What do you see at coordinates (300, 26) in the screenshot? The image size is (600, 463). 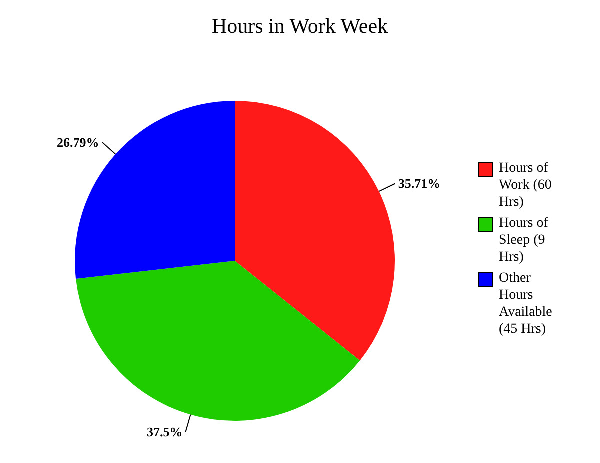 I see `chart-title: Hours in Work Week` at bounding box center [300, 26].